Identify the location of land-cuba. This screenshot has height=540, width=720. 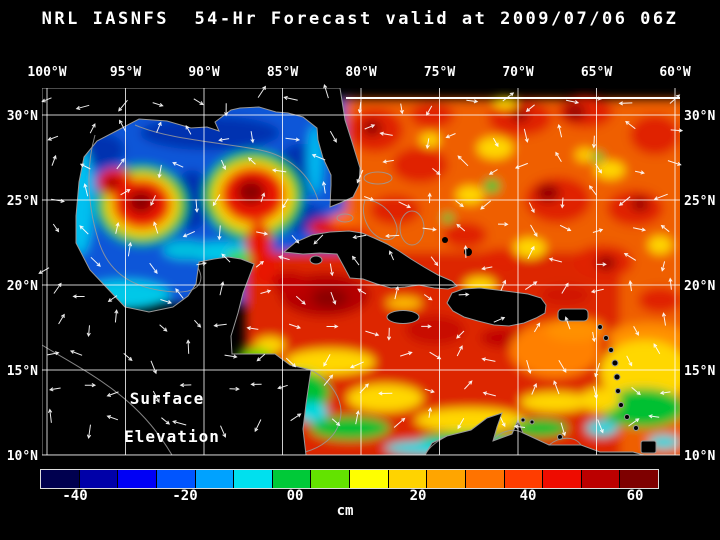
(370, 260).